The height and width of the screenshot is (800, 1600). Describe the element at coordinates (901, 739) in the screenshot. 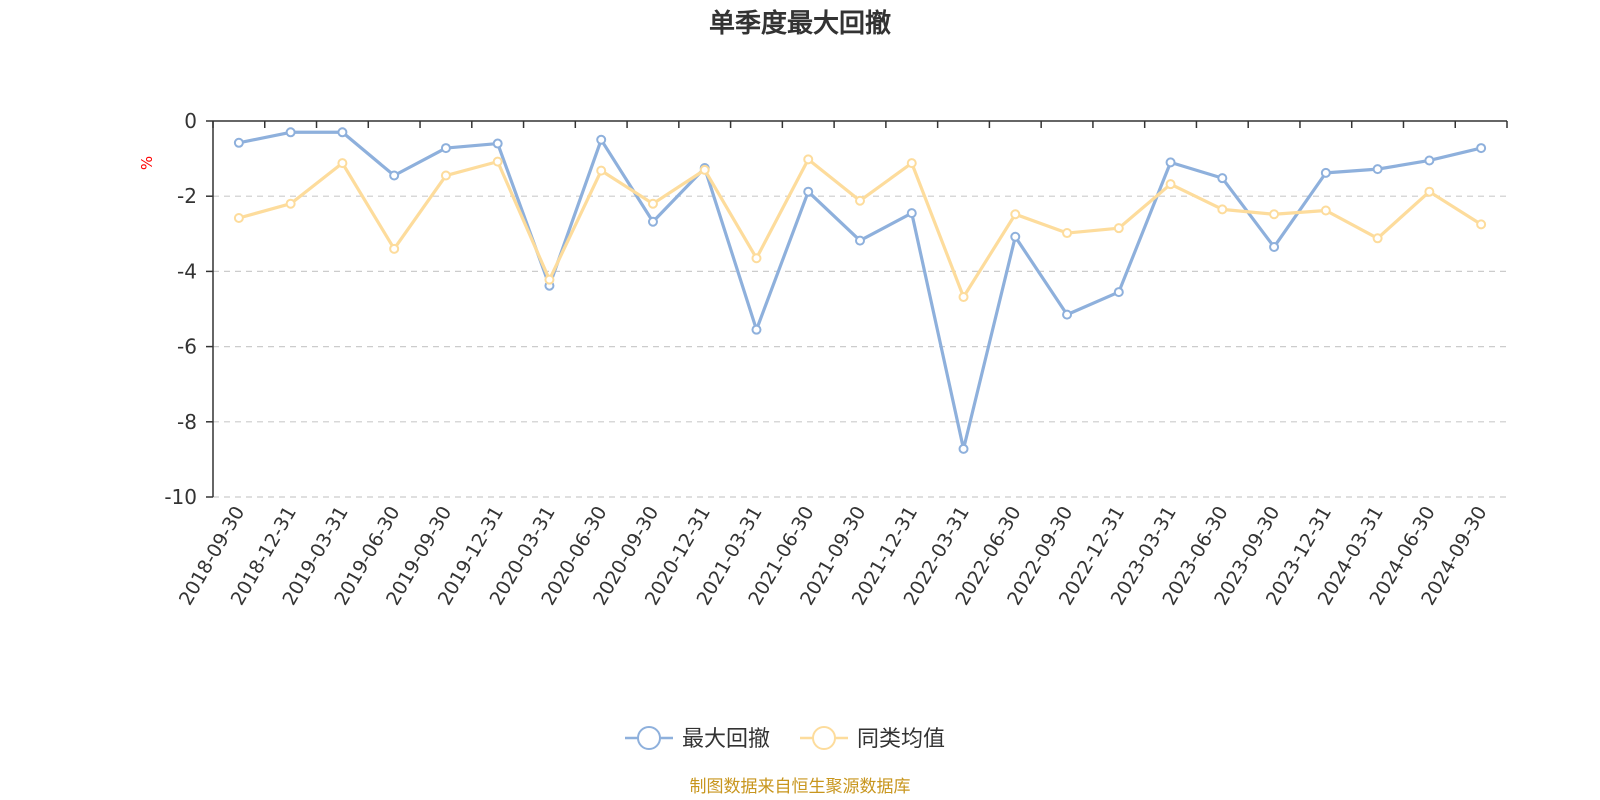

I see `legend-label: 同类均值` at that location.